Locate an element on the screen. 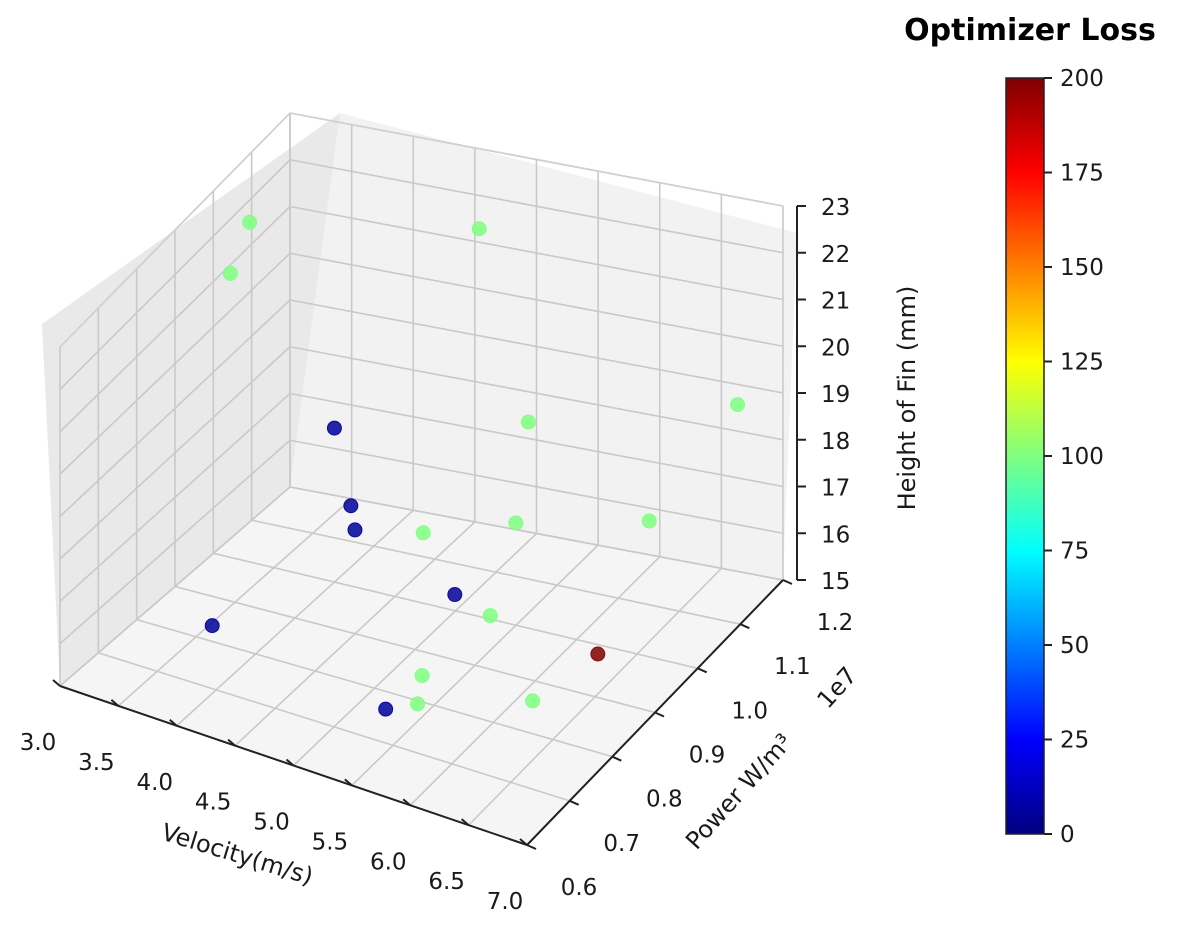  x-tick-label: 7.0 is located at coordinates (505, 902).